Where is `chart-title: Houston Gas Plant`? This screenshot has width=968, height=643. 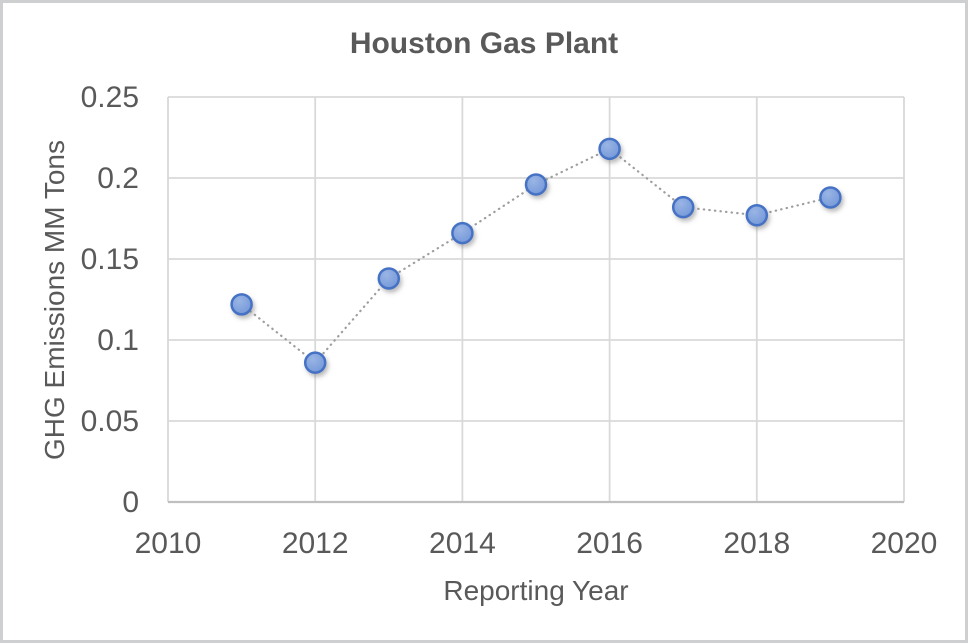
chart-title: Houston Gas Plant is located at coordinates (484, 43).